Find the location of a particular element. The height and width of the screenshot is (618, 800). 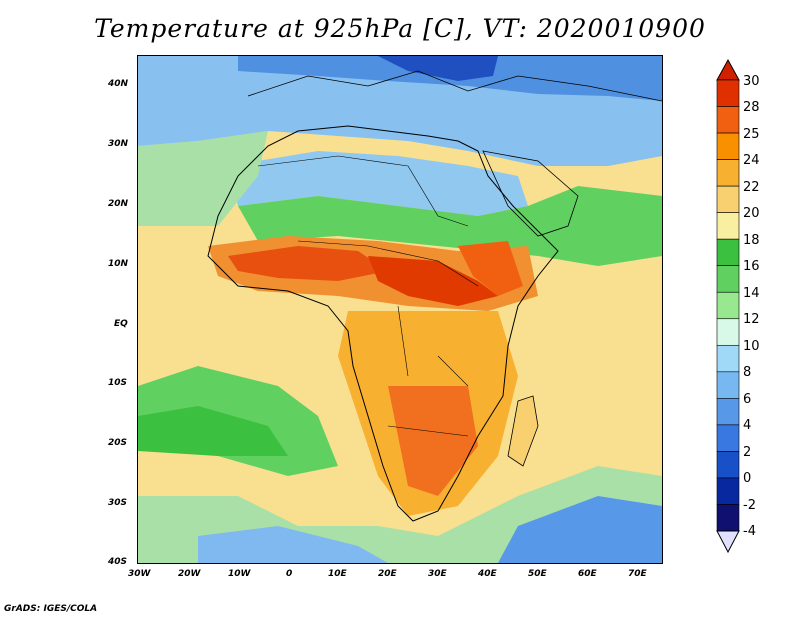

sahara-cool-region is located at coordinates (378, 183).